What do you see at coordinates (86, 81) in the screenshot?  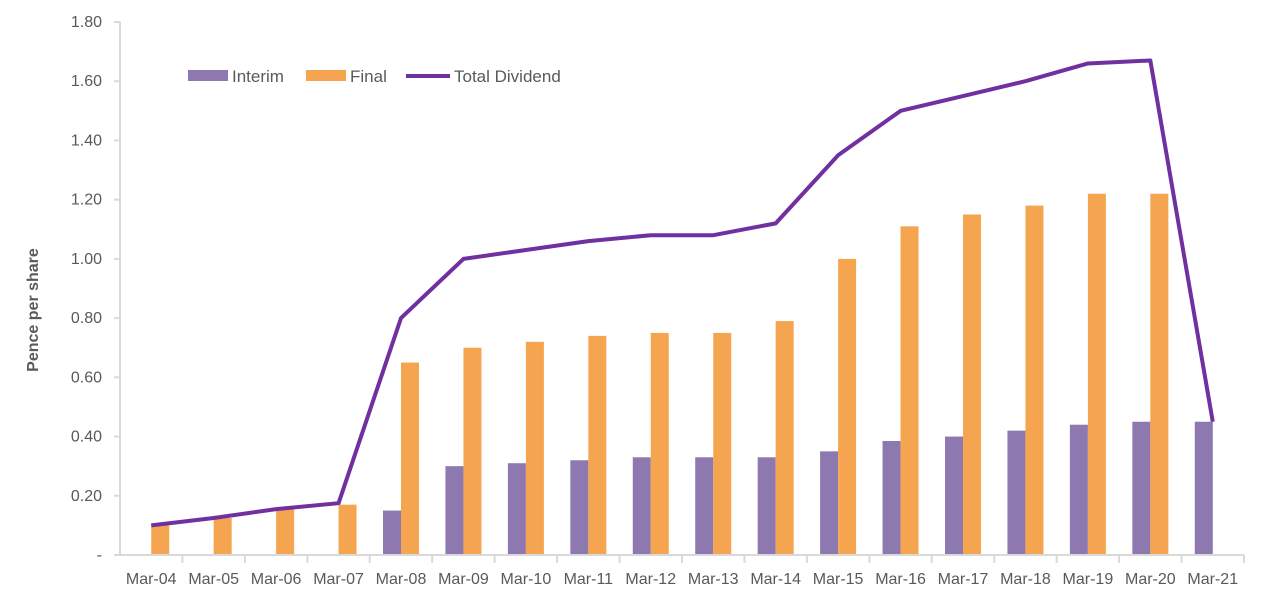 I see `y-tick-label: 1.60` at bounding box center [86, 81].